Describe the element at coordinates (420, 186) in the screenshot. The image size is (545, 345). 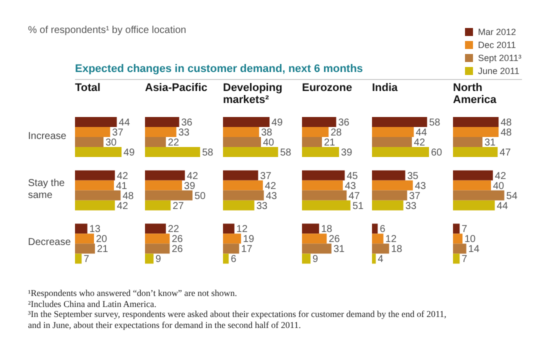
I see `data-label: 43` at that location.